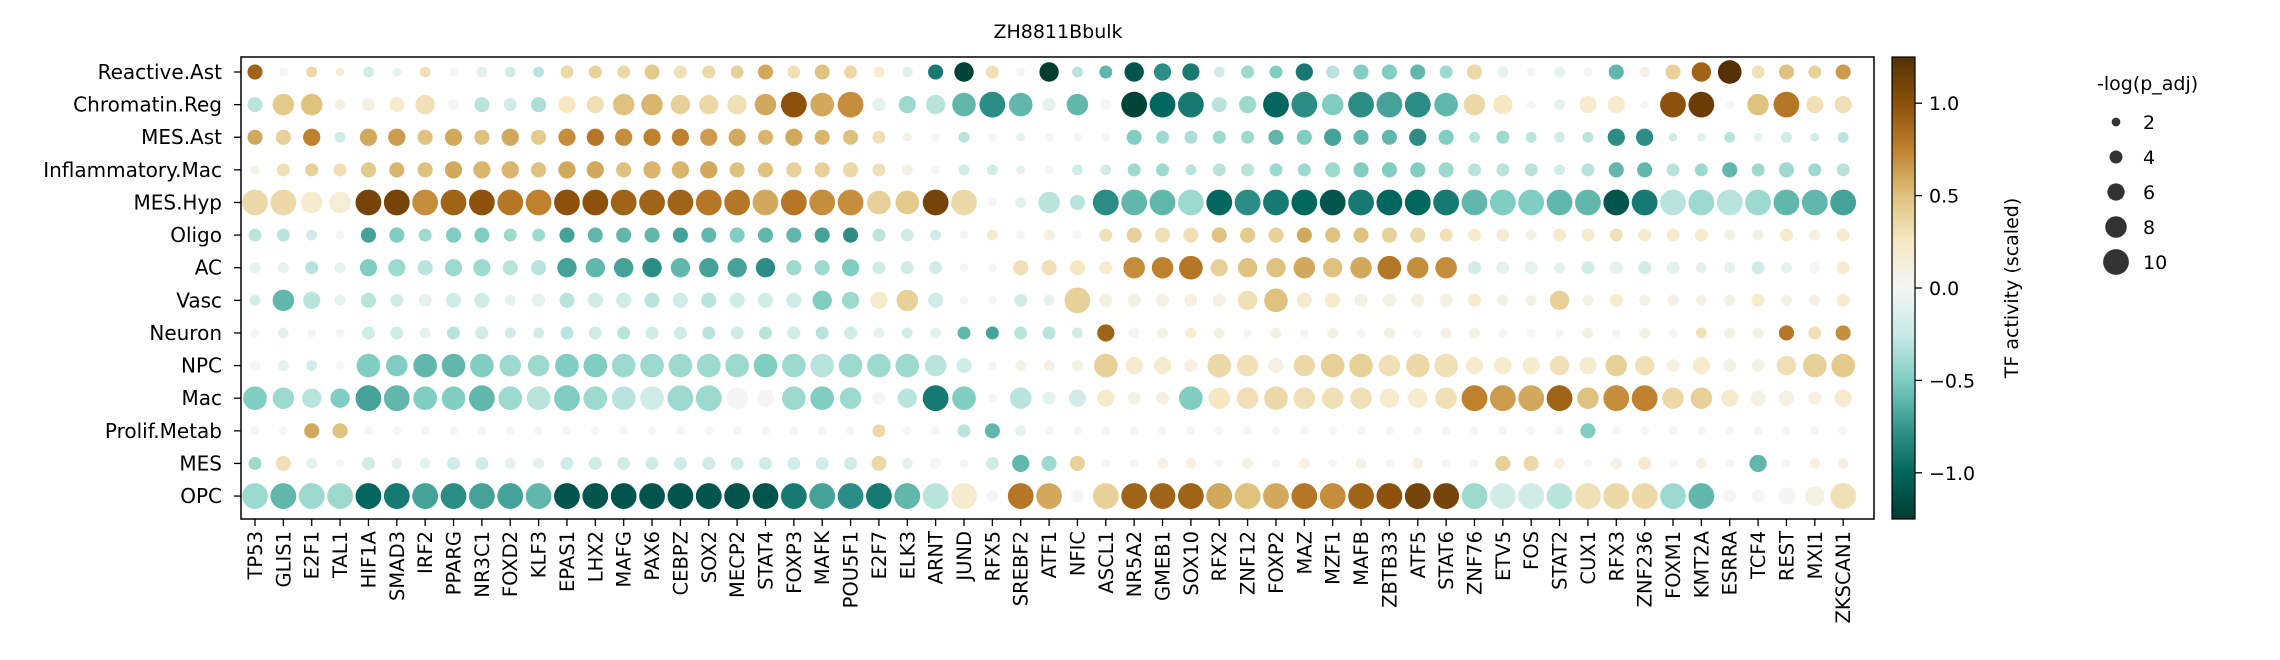 Image resolution: width=2280 pixels, height=660 pixels. I want to click on dot-neuron-znf76, so click(1474, 333).